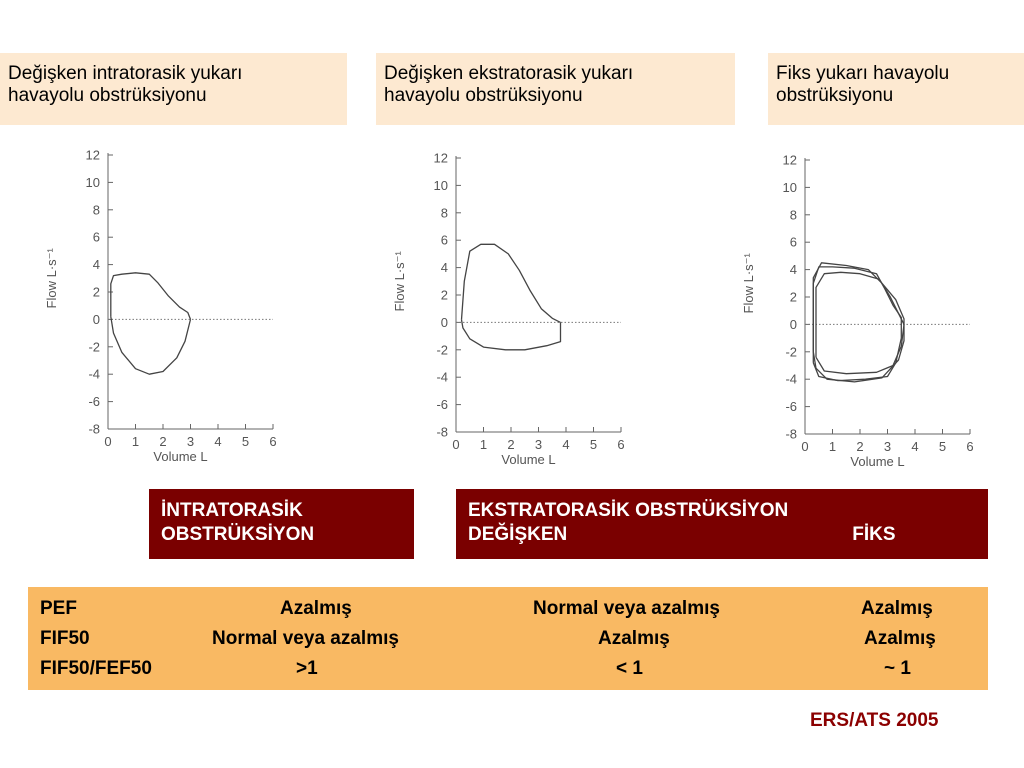 This screenshot has width=1024, height=768. I want to click on caption-line: Değişken ekstratorasik yukarı, so click(509, 73).